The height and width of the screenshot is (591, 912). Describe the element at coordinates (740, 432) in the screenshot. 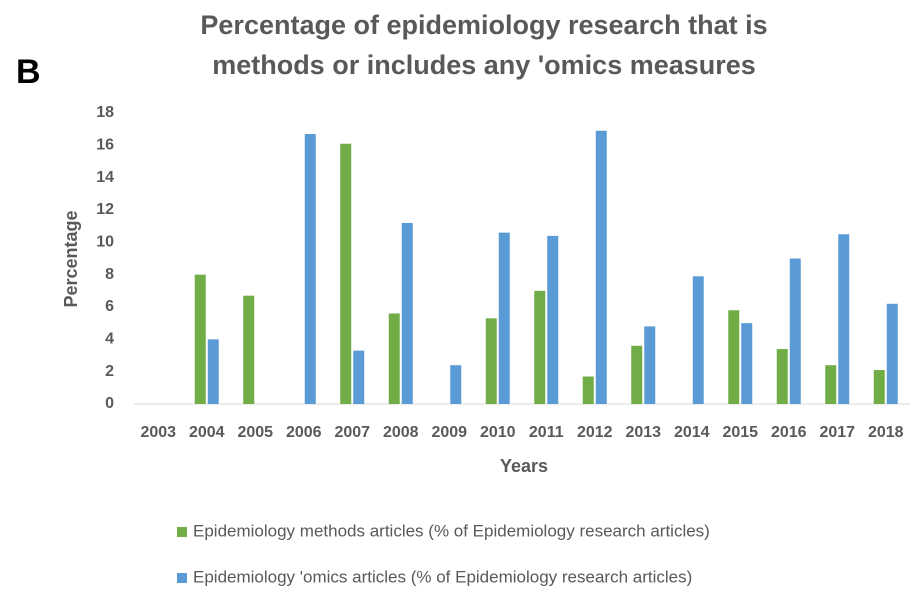

I see `x-tick-label: 2015` at that location.